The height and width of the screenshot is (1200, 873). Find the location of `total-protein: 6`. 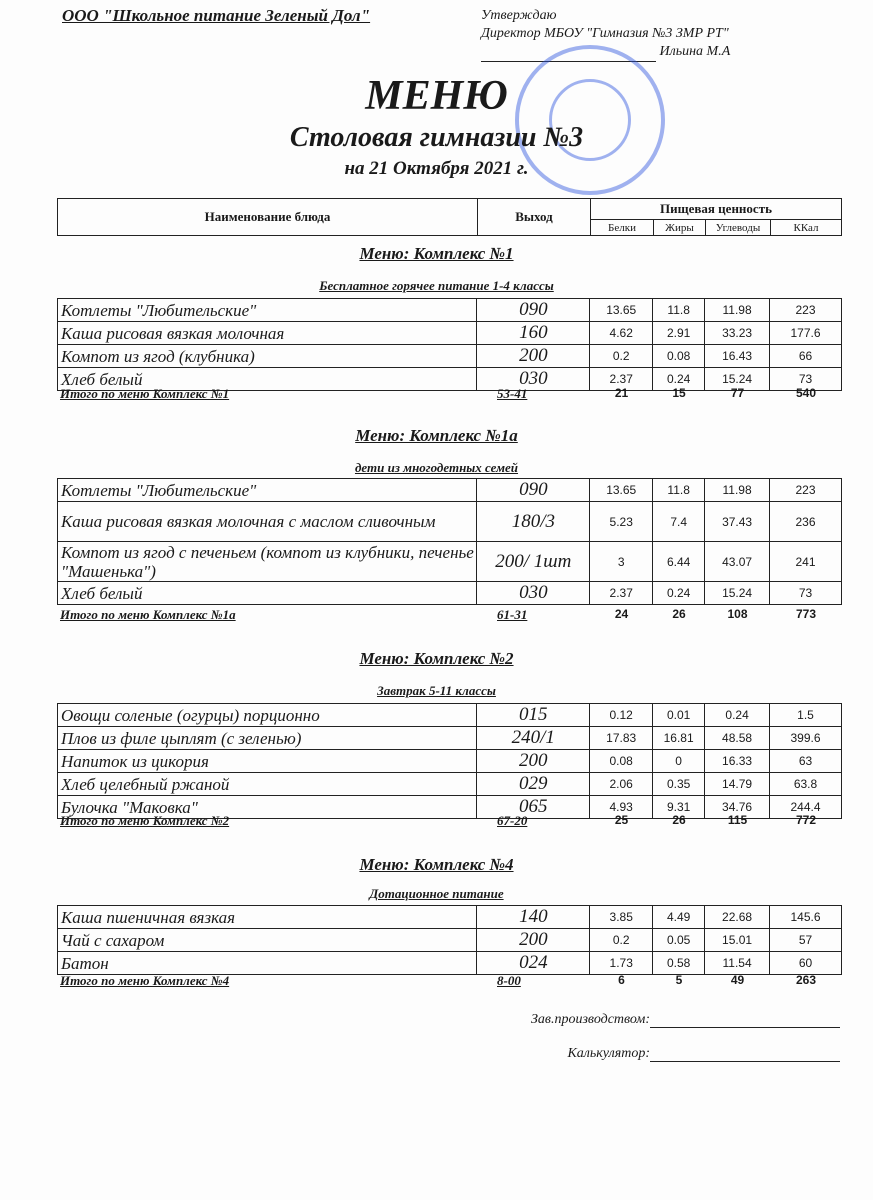

total-protein: 6 is located at coordinates (621, 980).